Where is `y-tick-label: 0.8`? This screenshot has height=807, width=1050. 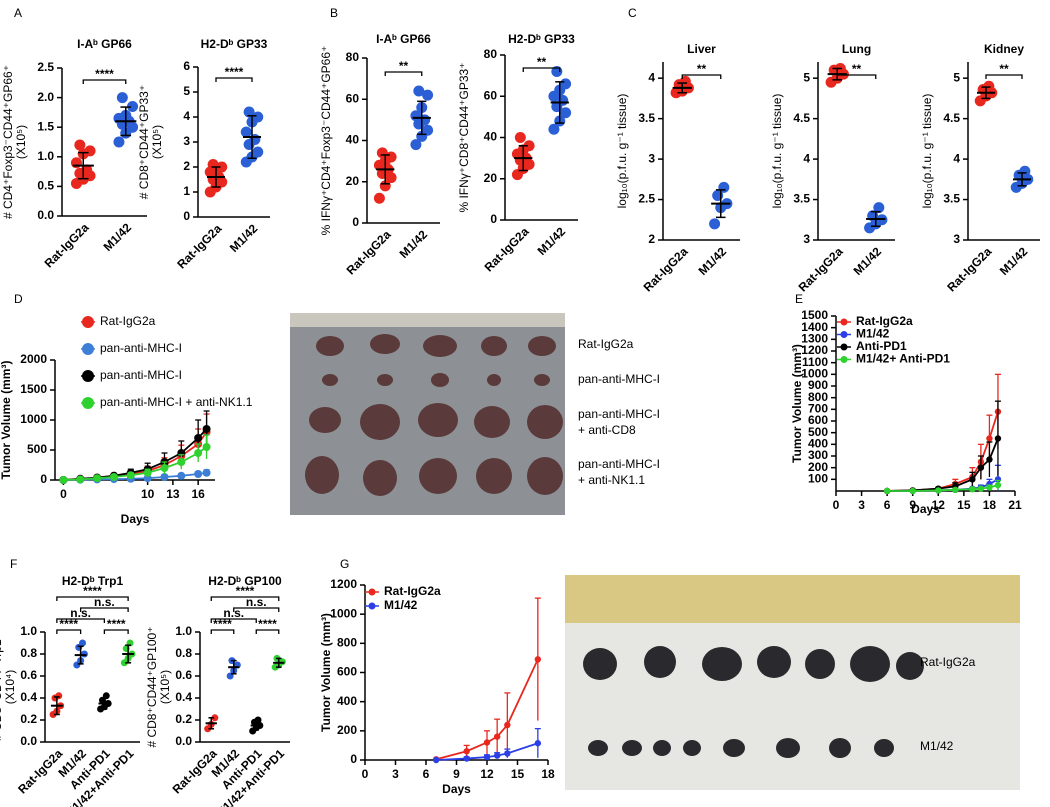 y-tick-label: 0.8 is located at coordinates (183, 653).